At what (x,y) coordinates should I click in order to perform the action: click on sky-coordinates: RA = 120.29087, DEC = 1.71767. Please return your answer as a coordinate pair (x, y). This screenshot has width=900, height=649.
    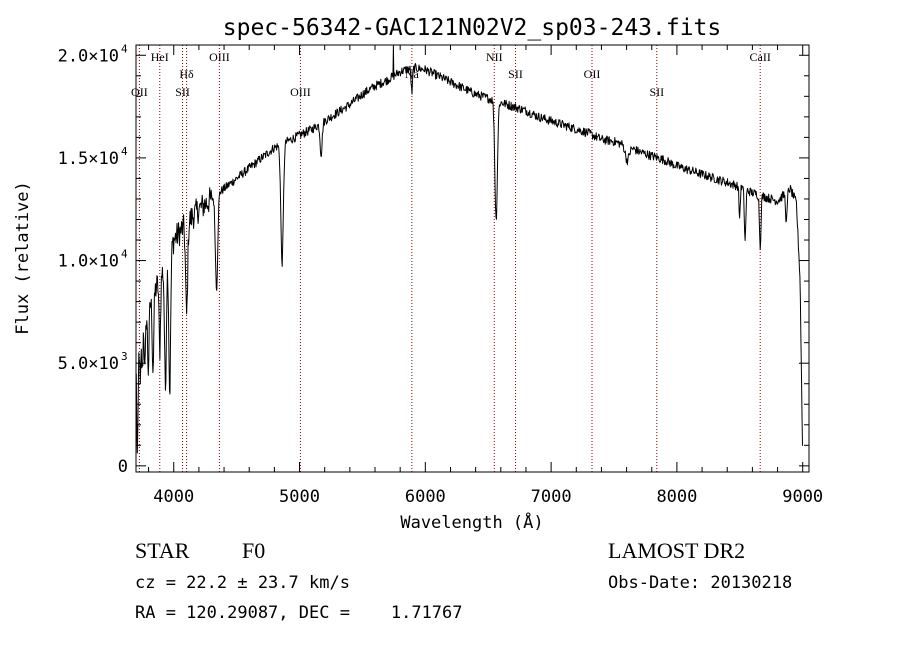
    Looking at the image, I should click on (299, 613).